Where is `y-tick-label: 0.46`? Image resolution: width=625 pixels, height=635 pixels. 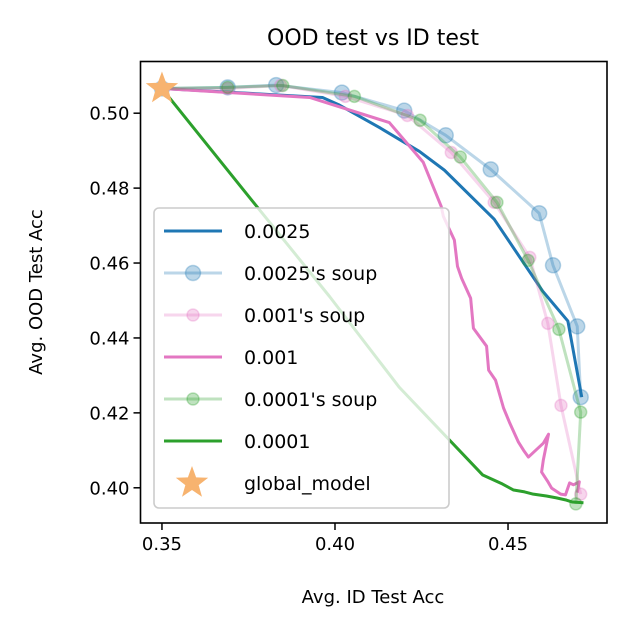 y-tick-label: 0.46 is located at coordinates (109, 264).